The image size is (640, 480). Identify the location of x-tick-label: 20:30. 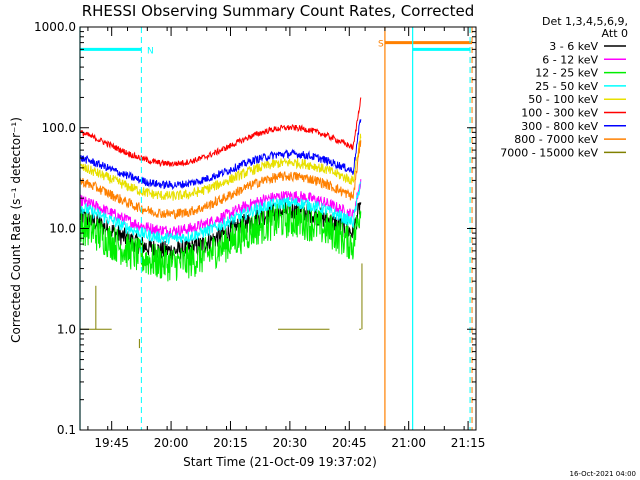
(290, 443).